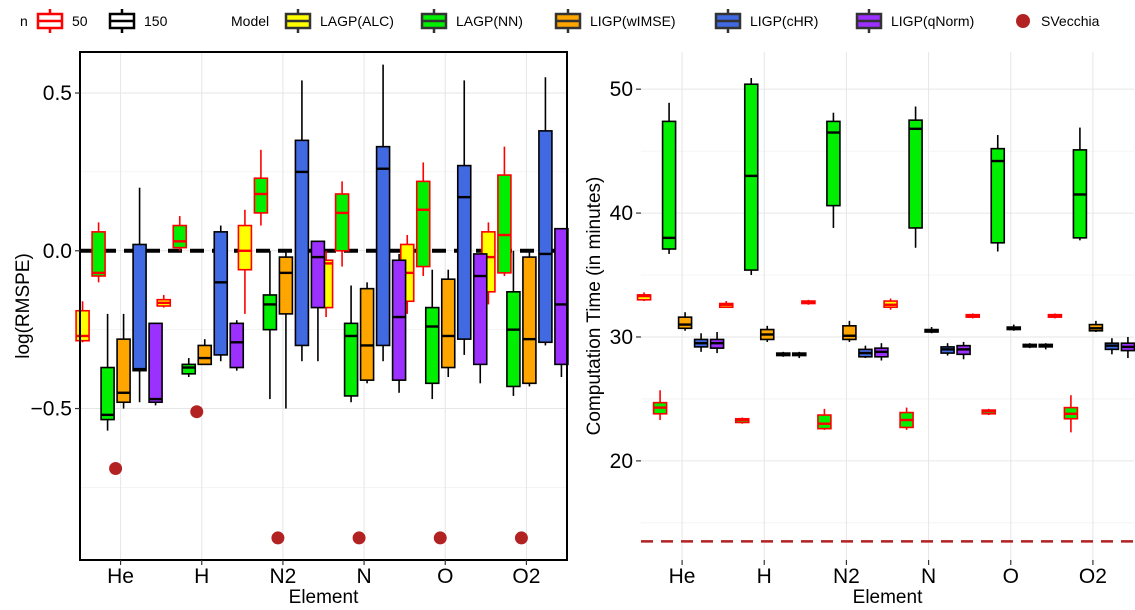  I want to click on box-ligp-qnorm--n150-o, so click(1046, 346).